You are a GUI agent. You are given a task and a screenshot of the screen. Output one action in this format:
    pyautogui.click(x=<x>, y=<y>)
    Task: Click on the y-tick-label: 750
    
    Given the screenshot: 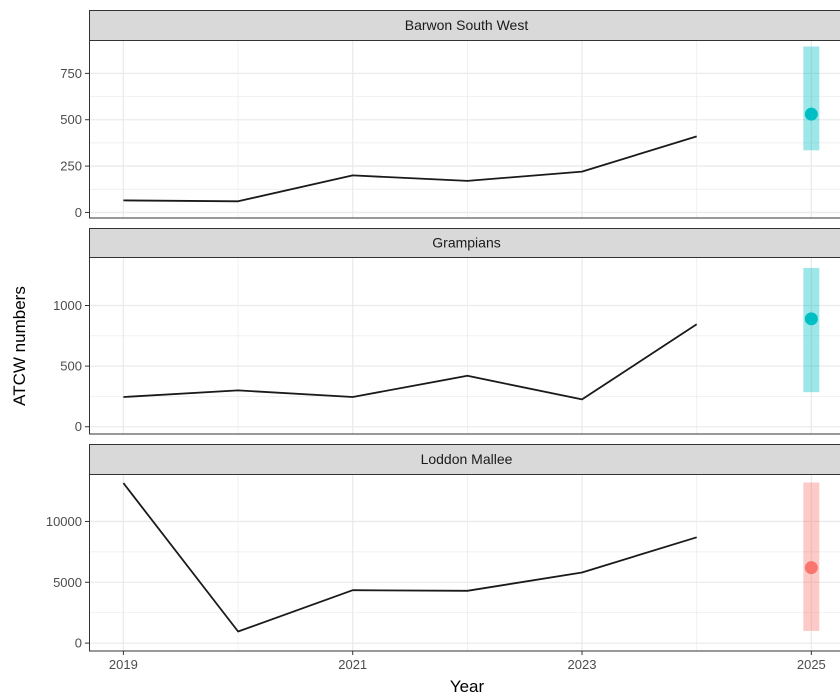 What is the action you would take?
    pyautogui.click(x=71, y=73)
    